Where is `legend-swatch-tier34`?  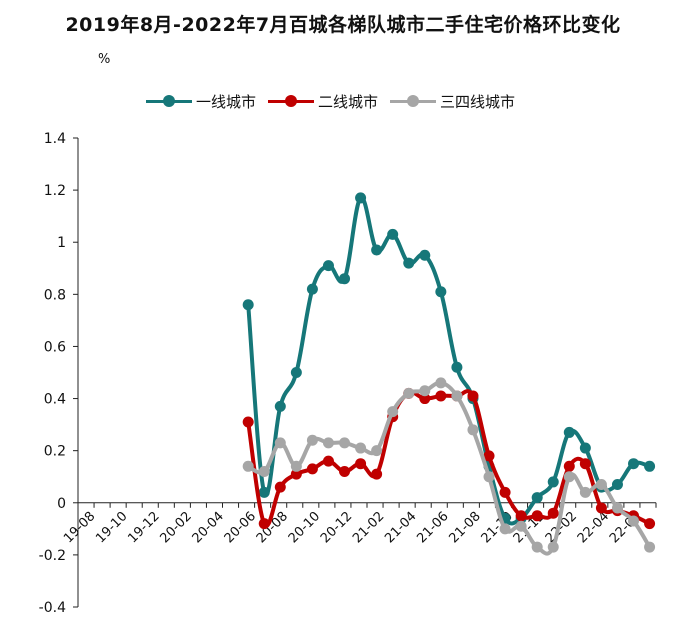 legend-swatch-tier34 is located at coordinates (413, 101).